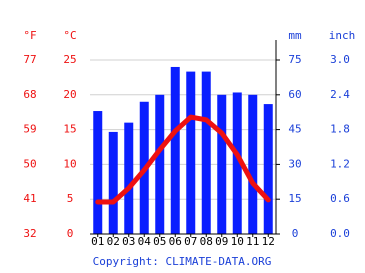 Image resolution: width=365 pixels, height=273 pixels. Describe the element at coordinates (294, 94) in the screenshot. I see `mm-tick-label: 60` at that location.